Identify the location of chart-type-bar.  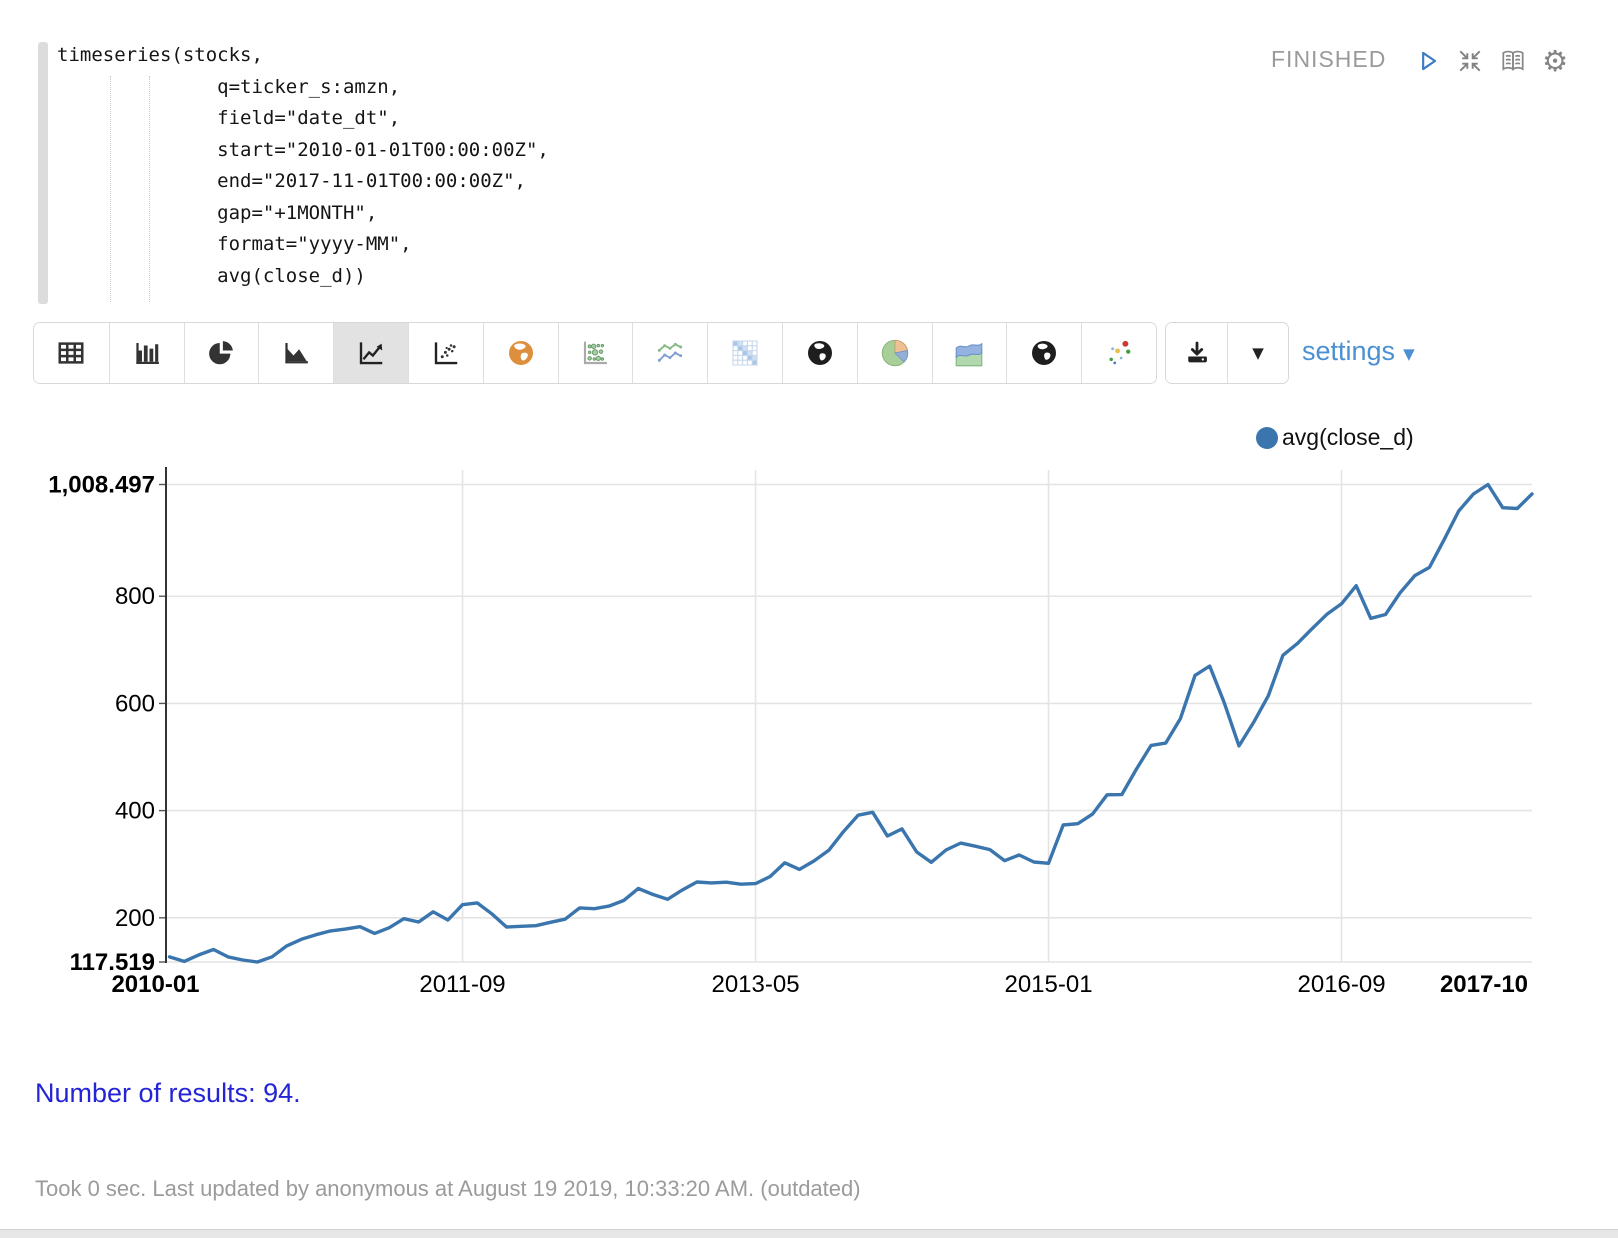
(146, 353).